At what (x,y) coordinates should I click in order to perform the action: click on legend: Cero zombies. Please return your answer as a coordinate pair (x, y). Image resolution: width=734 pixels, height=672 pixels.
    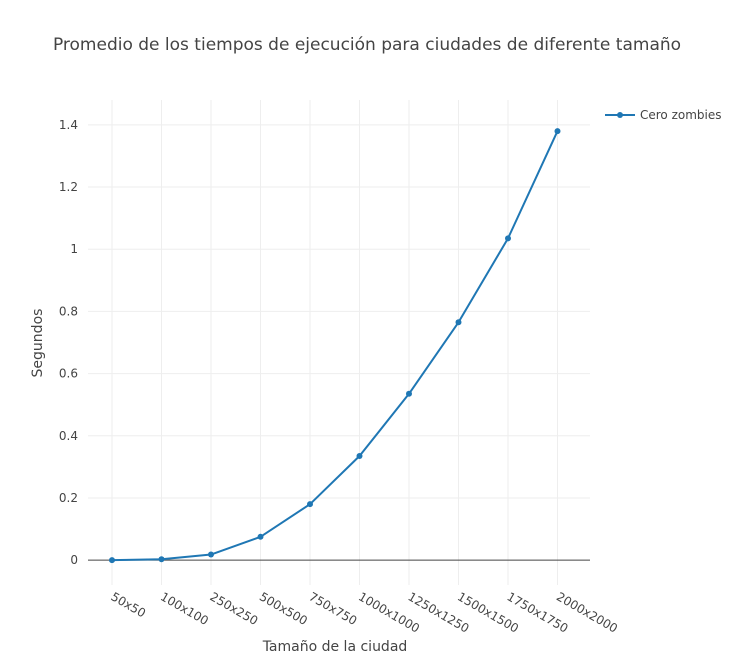
    Looking at the image, I should click on (663, 115).